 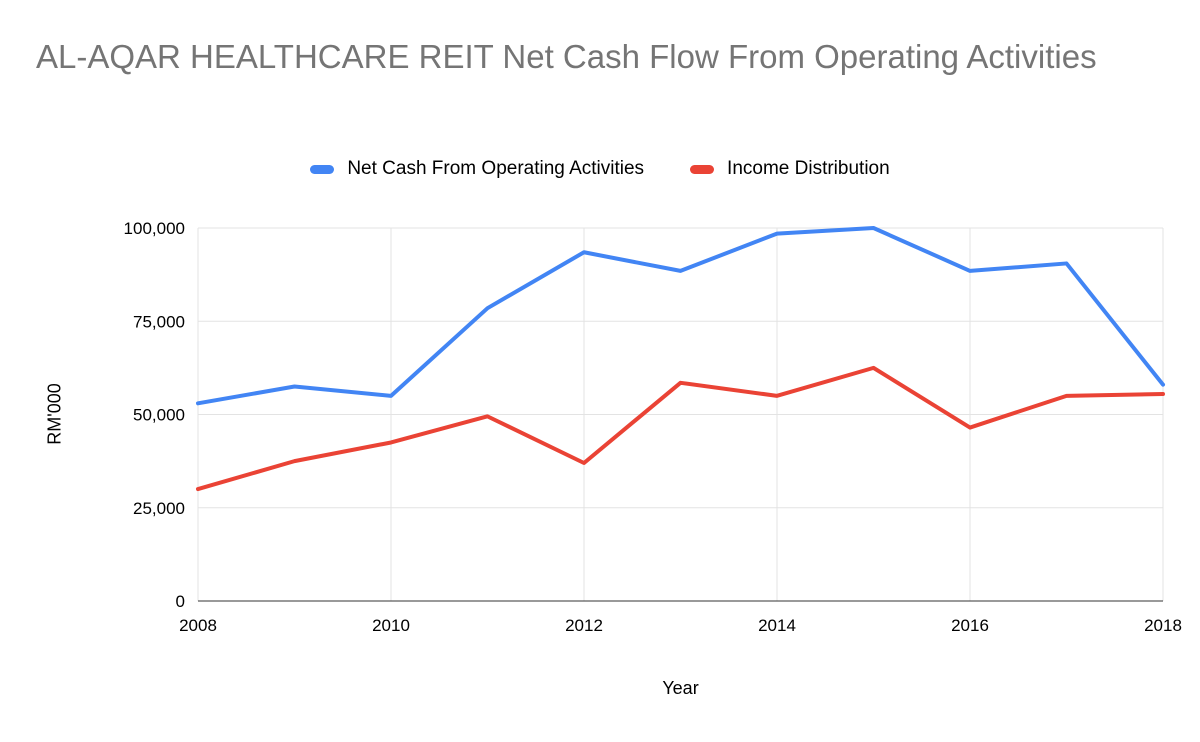 What do you see at coordinates (322, 169) in the screenshot?
I see `legend-swatch-net-cash-icon` at bounding box center [322, 169].